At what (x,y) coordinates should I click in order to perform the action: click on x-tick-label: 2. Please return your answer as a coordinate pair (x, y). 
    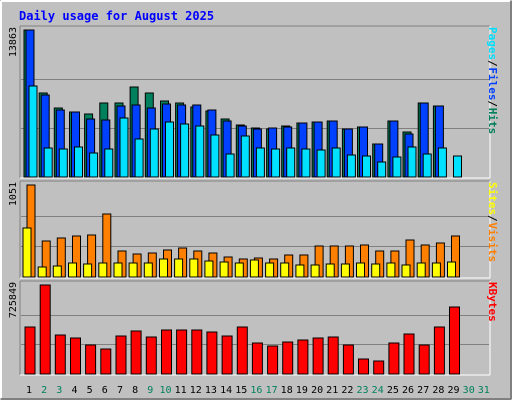
    Looking at the image, I should click on (44, 390).